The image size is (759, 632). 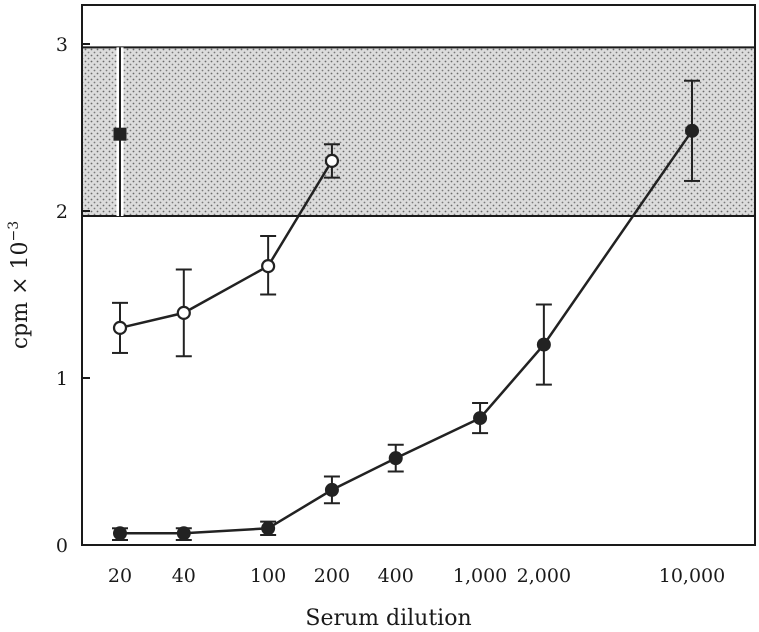 I want to click on x-tick-label: 1,000, so click(x=480, y=576).